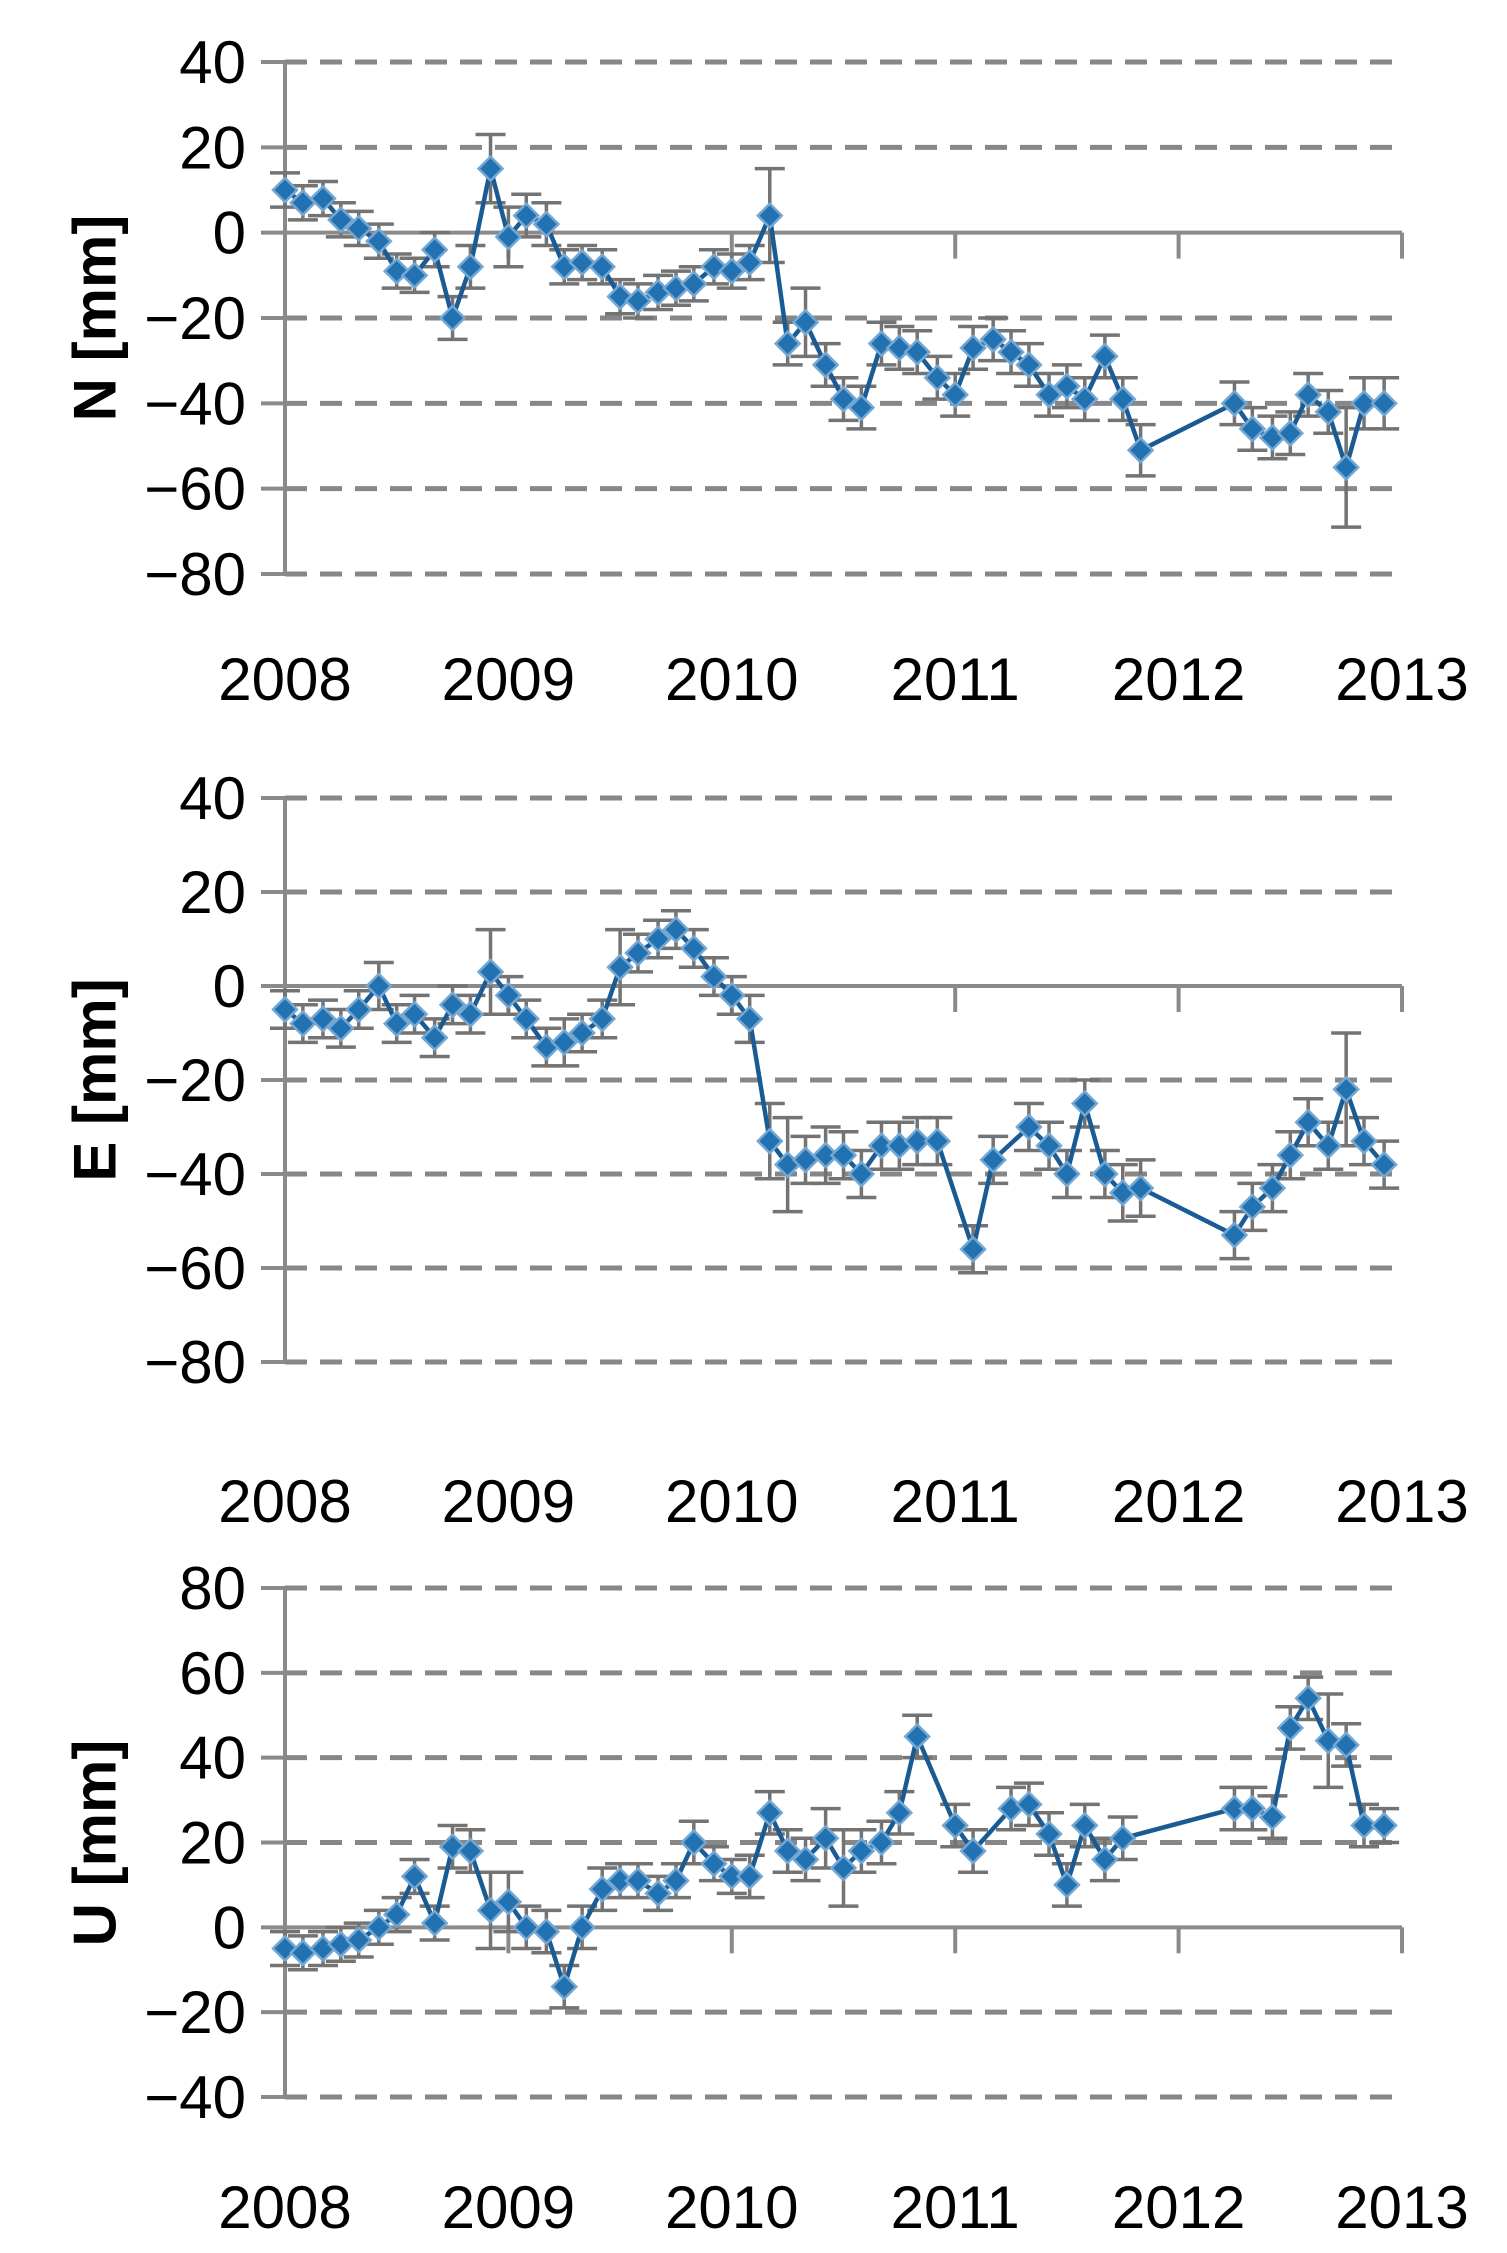  What do you see at coordinates (195, 318) in the screenshot?
I see `y-tick-label: −20` at bounding box center [195, 318].